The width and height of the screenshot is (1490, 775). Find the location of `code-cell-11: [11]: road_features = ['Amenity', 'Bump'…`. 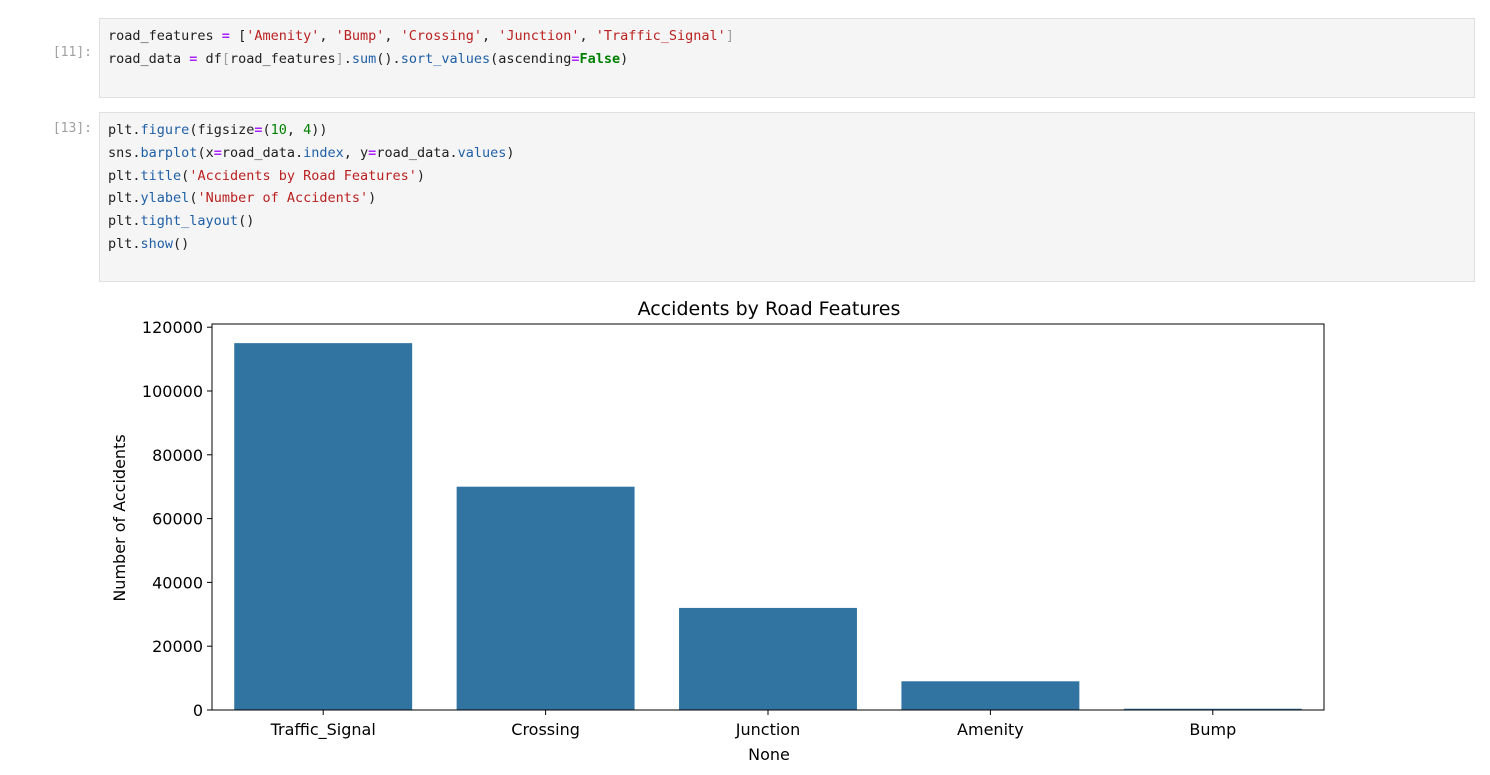

code-cell-11: [11]: road_features = ['Amenity', 'Bump'… is located at coordinates (745, 58).